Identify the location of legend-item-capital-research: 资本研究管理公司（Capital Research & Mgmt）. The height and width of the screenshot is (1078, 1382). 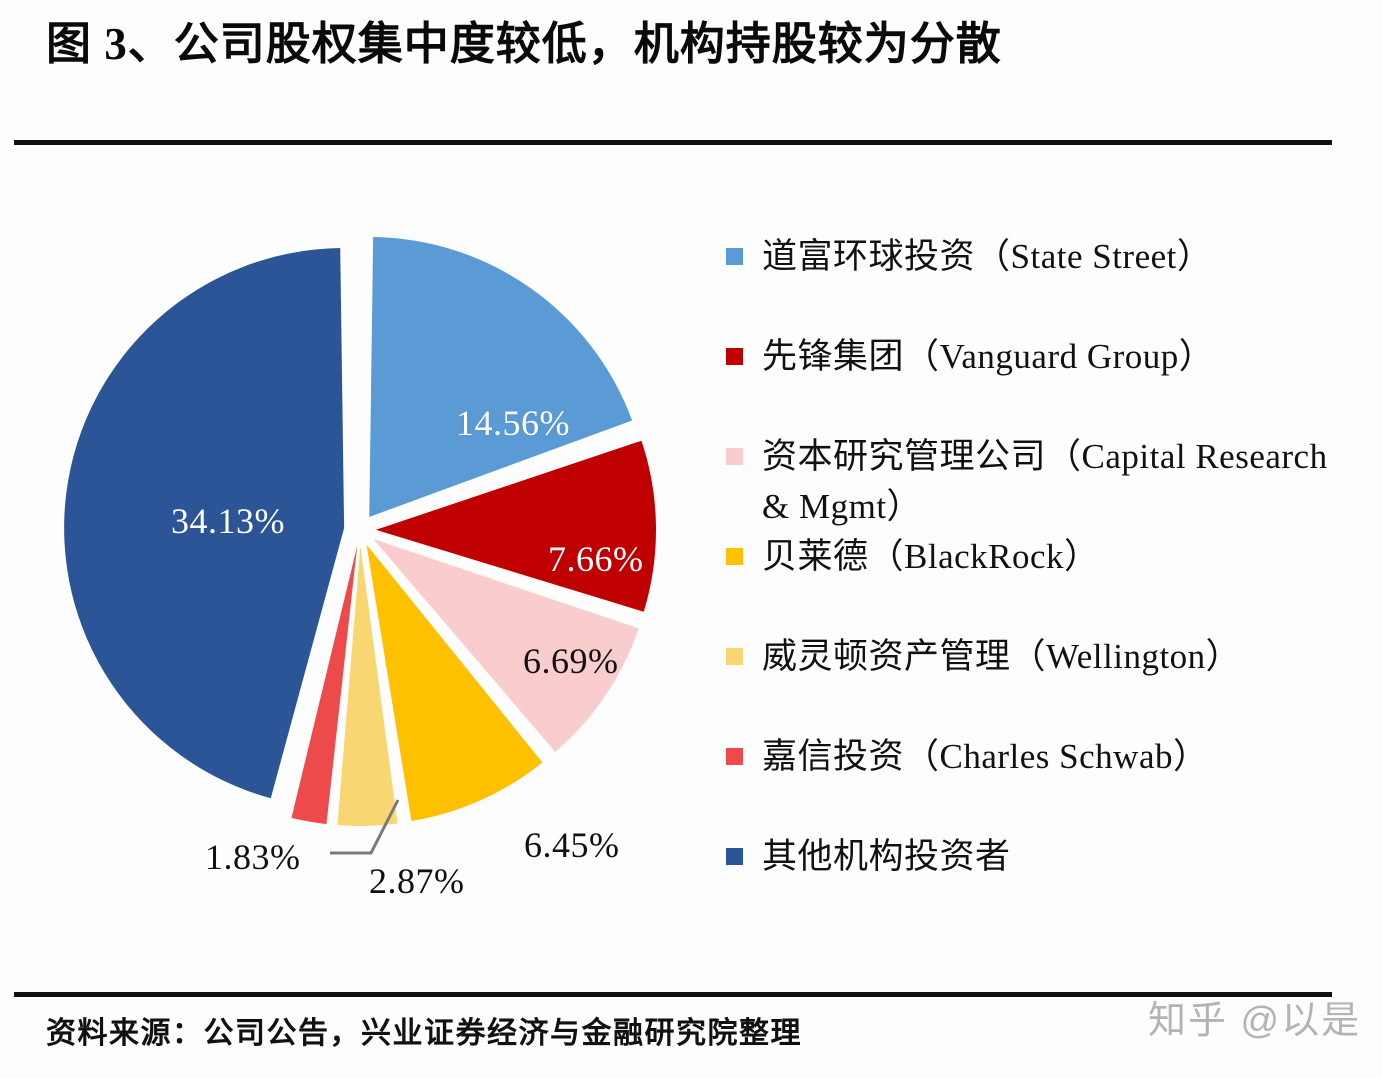
(1036, 482).